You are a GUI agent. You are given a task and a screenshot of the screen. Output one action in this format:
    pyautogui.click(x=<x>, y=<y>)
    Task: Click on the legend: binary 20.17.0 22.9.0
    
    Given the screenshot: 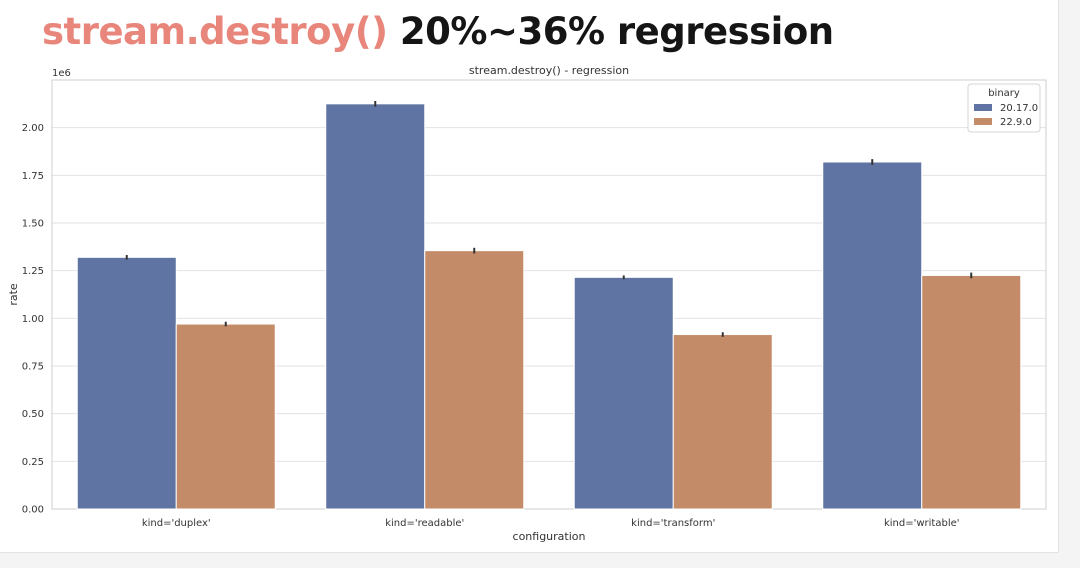 What is the action you would take?
    pyautogui.click(x=1004, y=108)
    